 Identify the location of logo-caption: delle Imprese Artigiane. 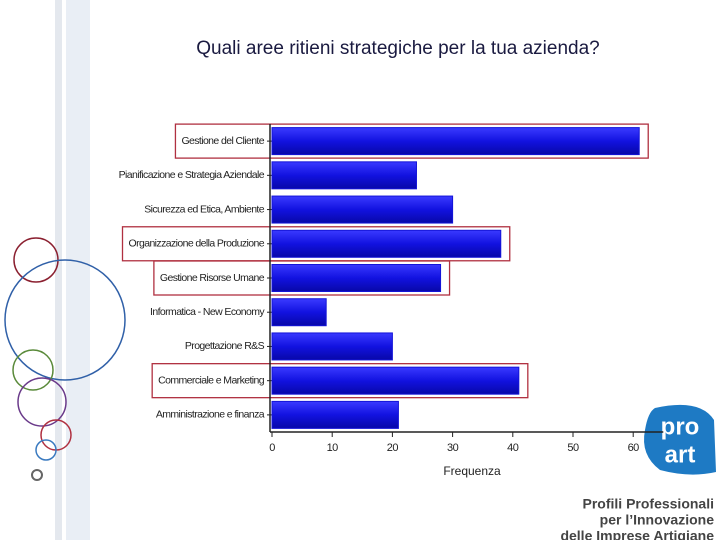
(637, 534).